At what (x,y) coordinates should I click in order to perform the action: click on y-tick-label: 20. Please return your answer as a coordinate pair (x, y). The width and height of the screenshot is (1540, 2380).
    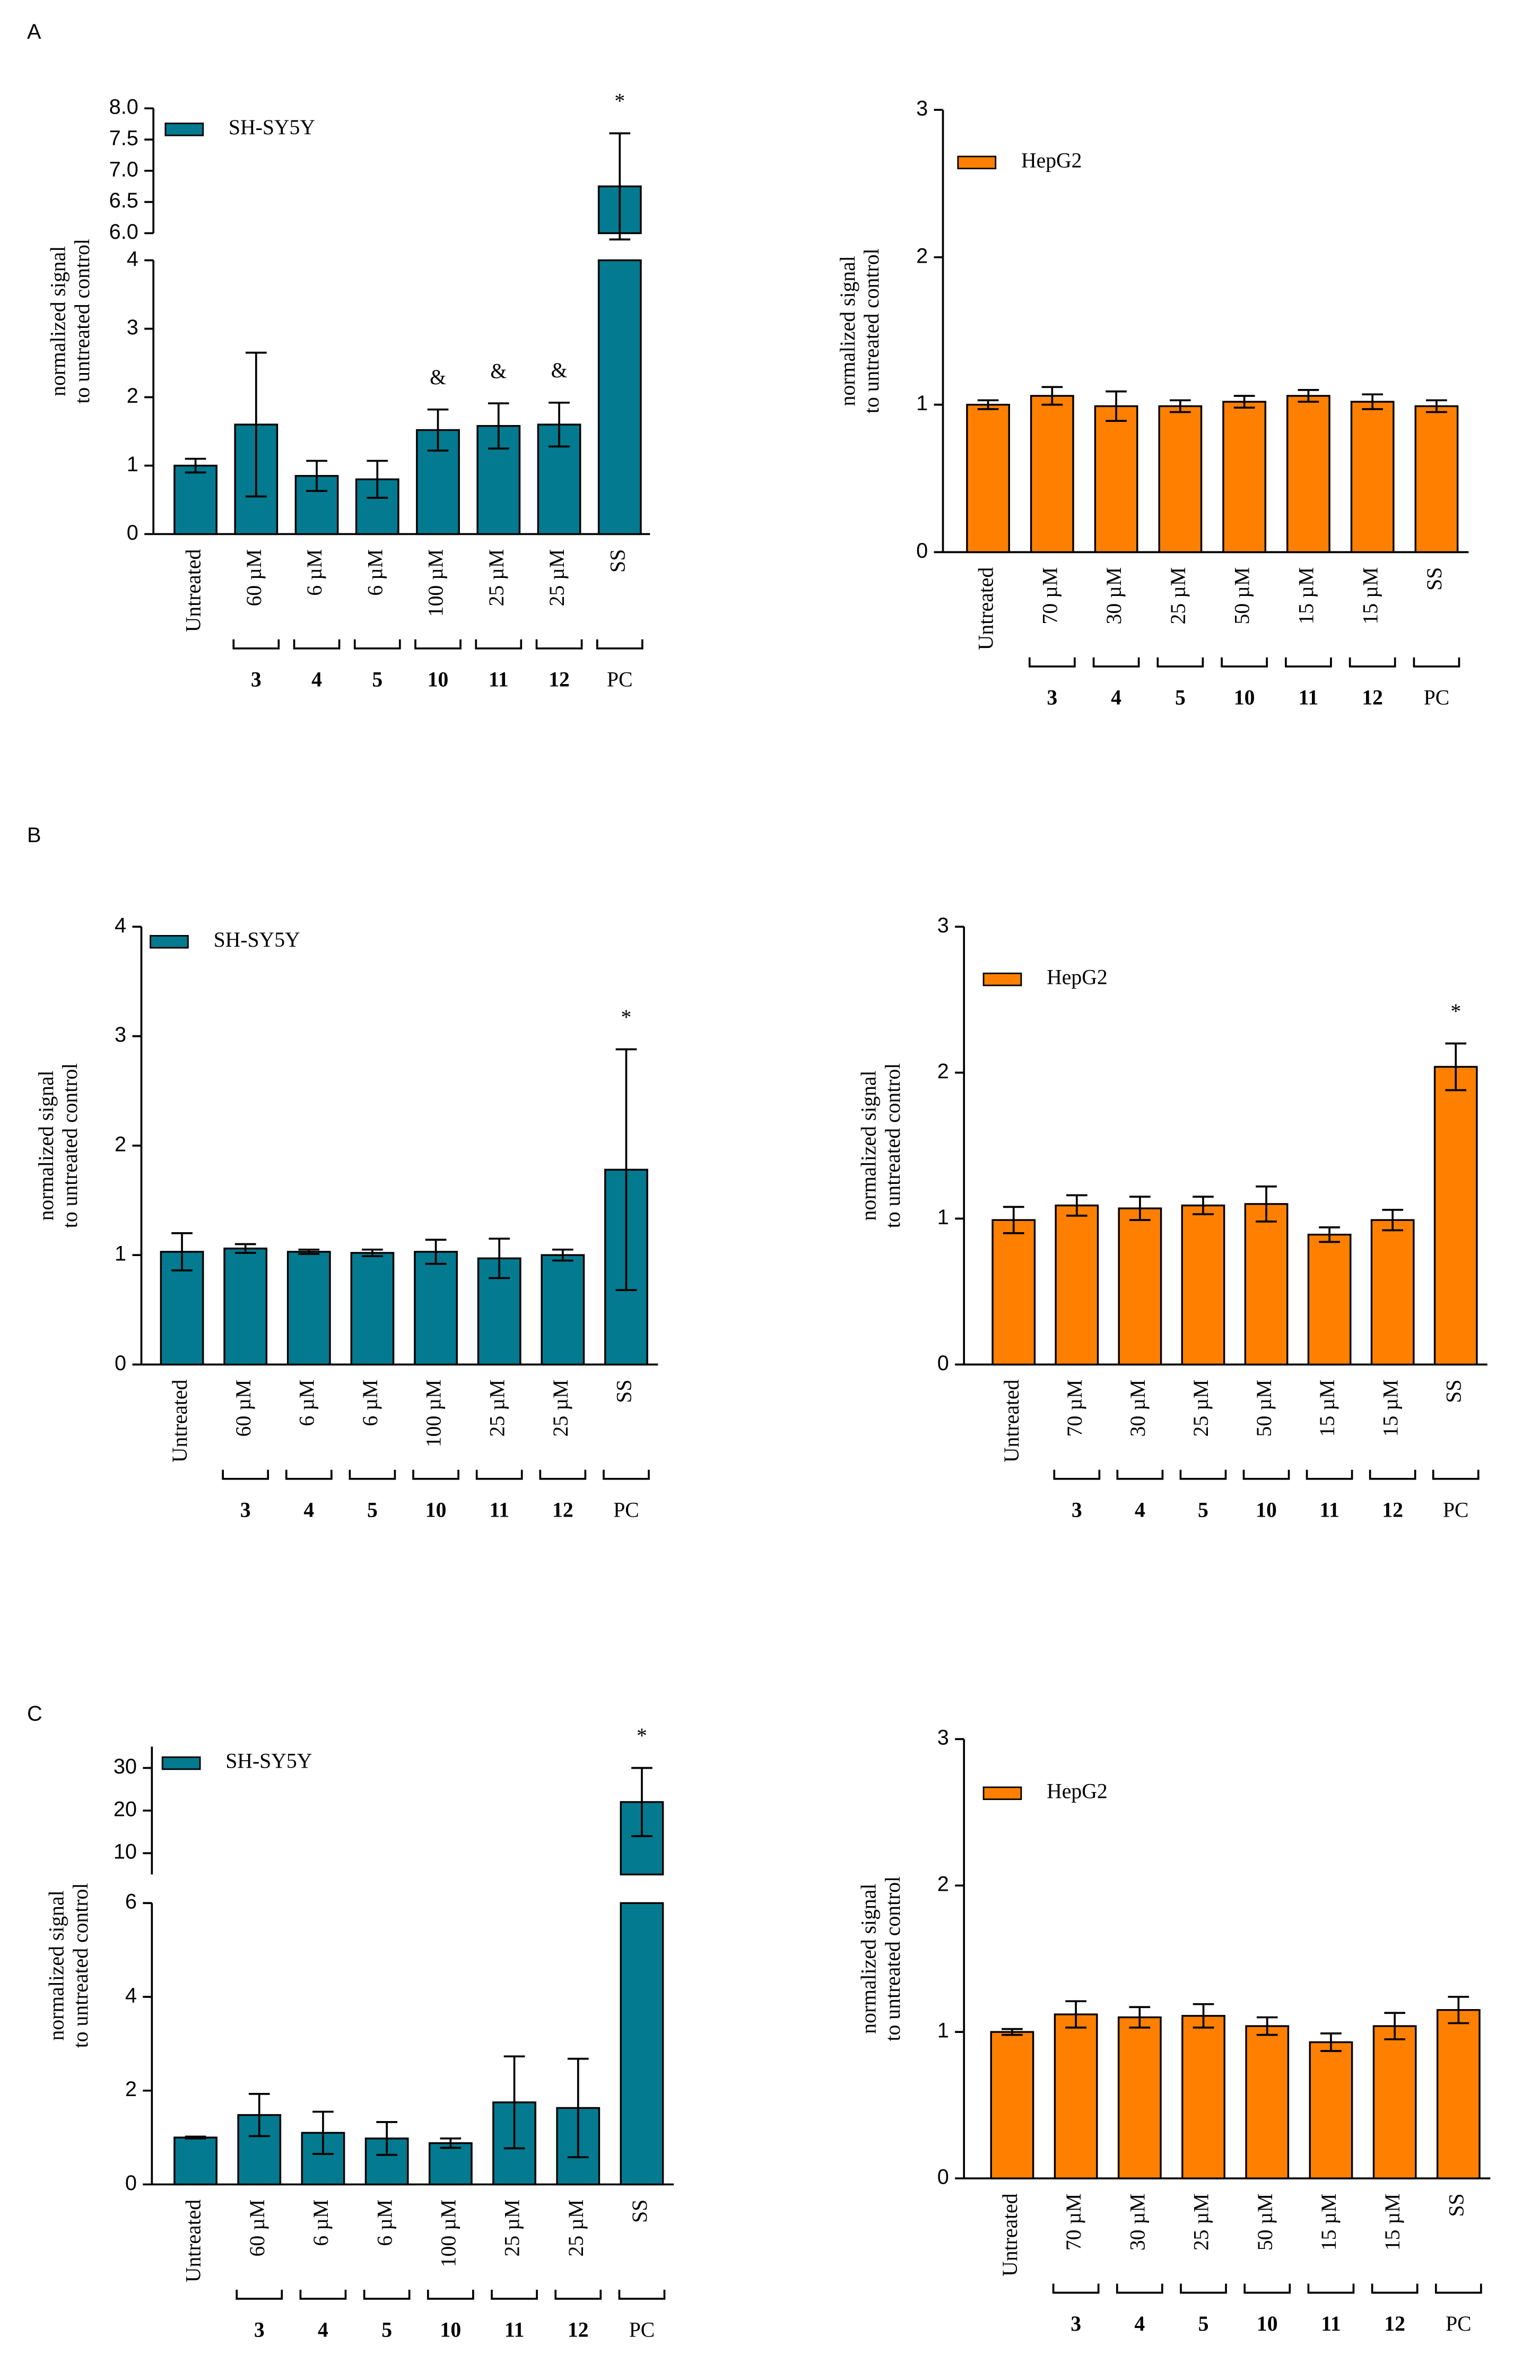
    Looking at the image, I should click on (125, 1809).